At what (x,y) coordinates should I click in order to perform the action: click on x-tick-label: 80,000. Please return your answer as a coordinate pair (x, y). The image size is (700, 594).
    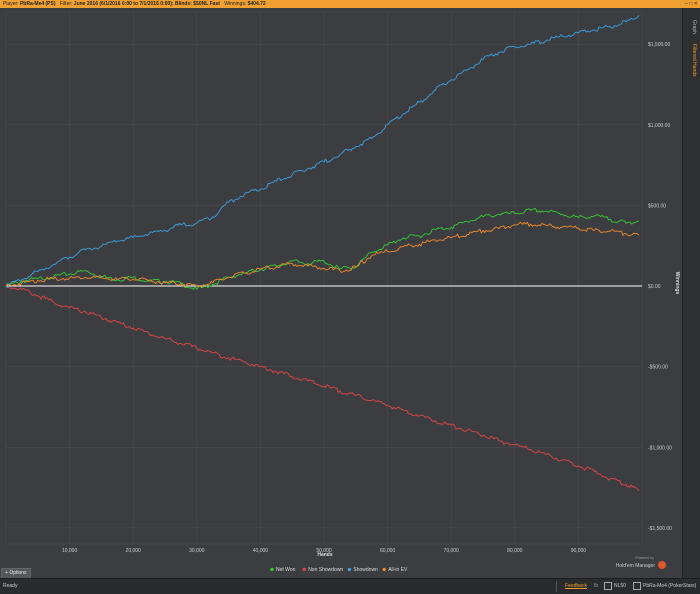
    Looking at the image, I should click on (515, 551).